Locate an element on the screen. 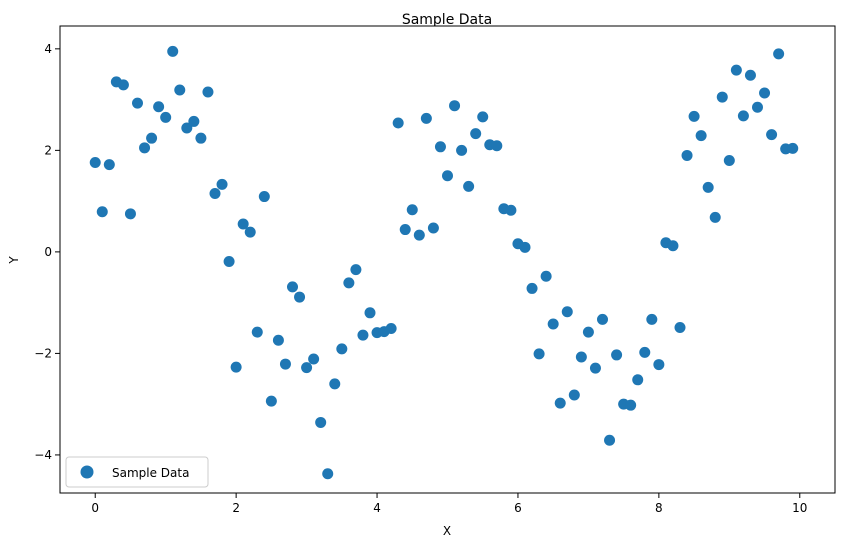  x-tick-label: 2 is located at coordinates (236, 508).